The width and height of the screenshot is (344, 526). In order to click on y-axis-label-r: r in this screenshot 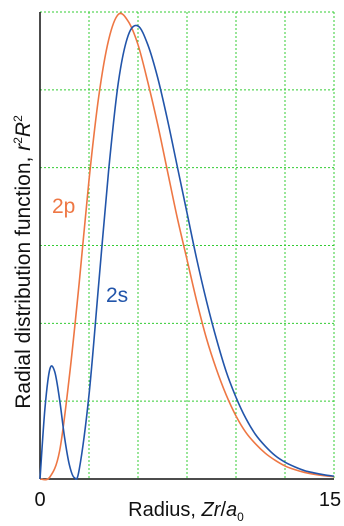, I will do `click(23, 147)`.